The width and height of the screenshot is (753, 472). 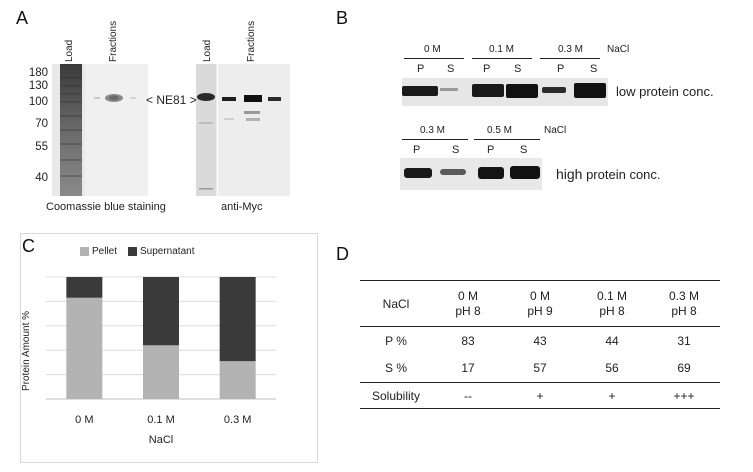 I want to click on legend-label-supernatant: Supernatant, so click(x=167, y=251).